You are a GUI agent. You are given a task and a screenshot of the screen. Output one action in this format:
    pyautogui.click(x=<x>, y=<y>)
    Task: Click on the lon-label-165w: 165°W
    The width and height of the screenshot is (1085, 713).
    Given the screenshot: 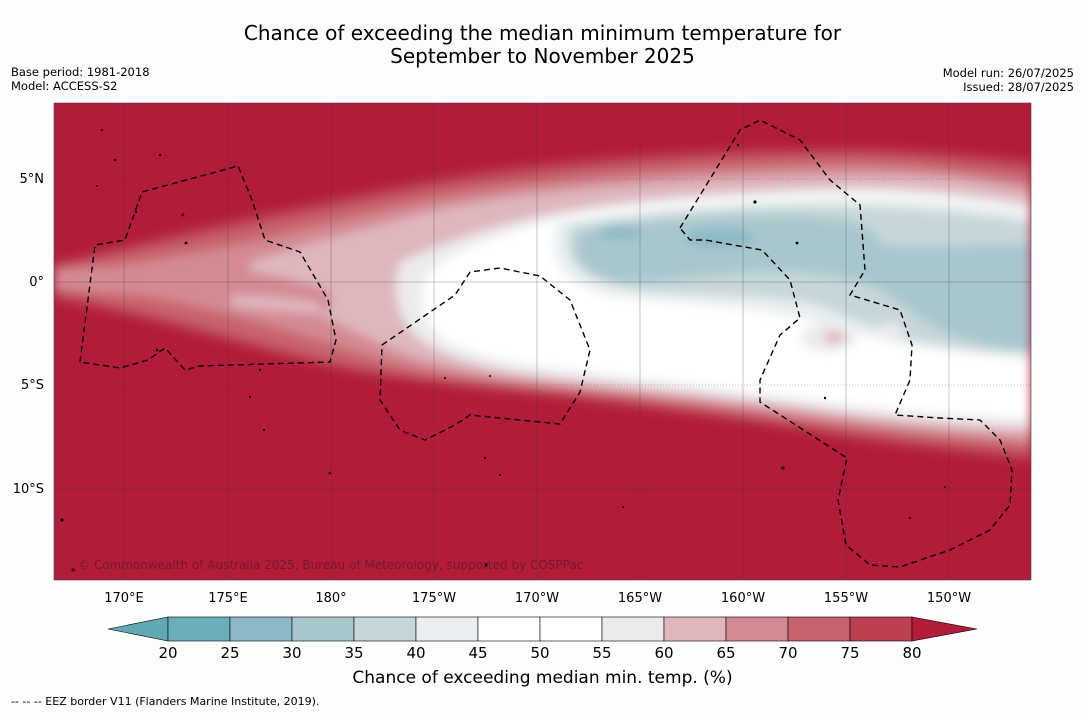 What is the action you would take?
    pyautogui.click(x=640, y=598)
    